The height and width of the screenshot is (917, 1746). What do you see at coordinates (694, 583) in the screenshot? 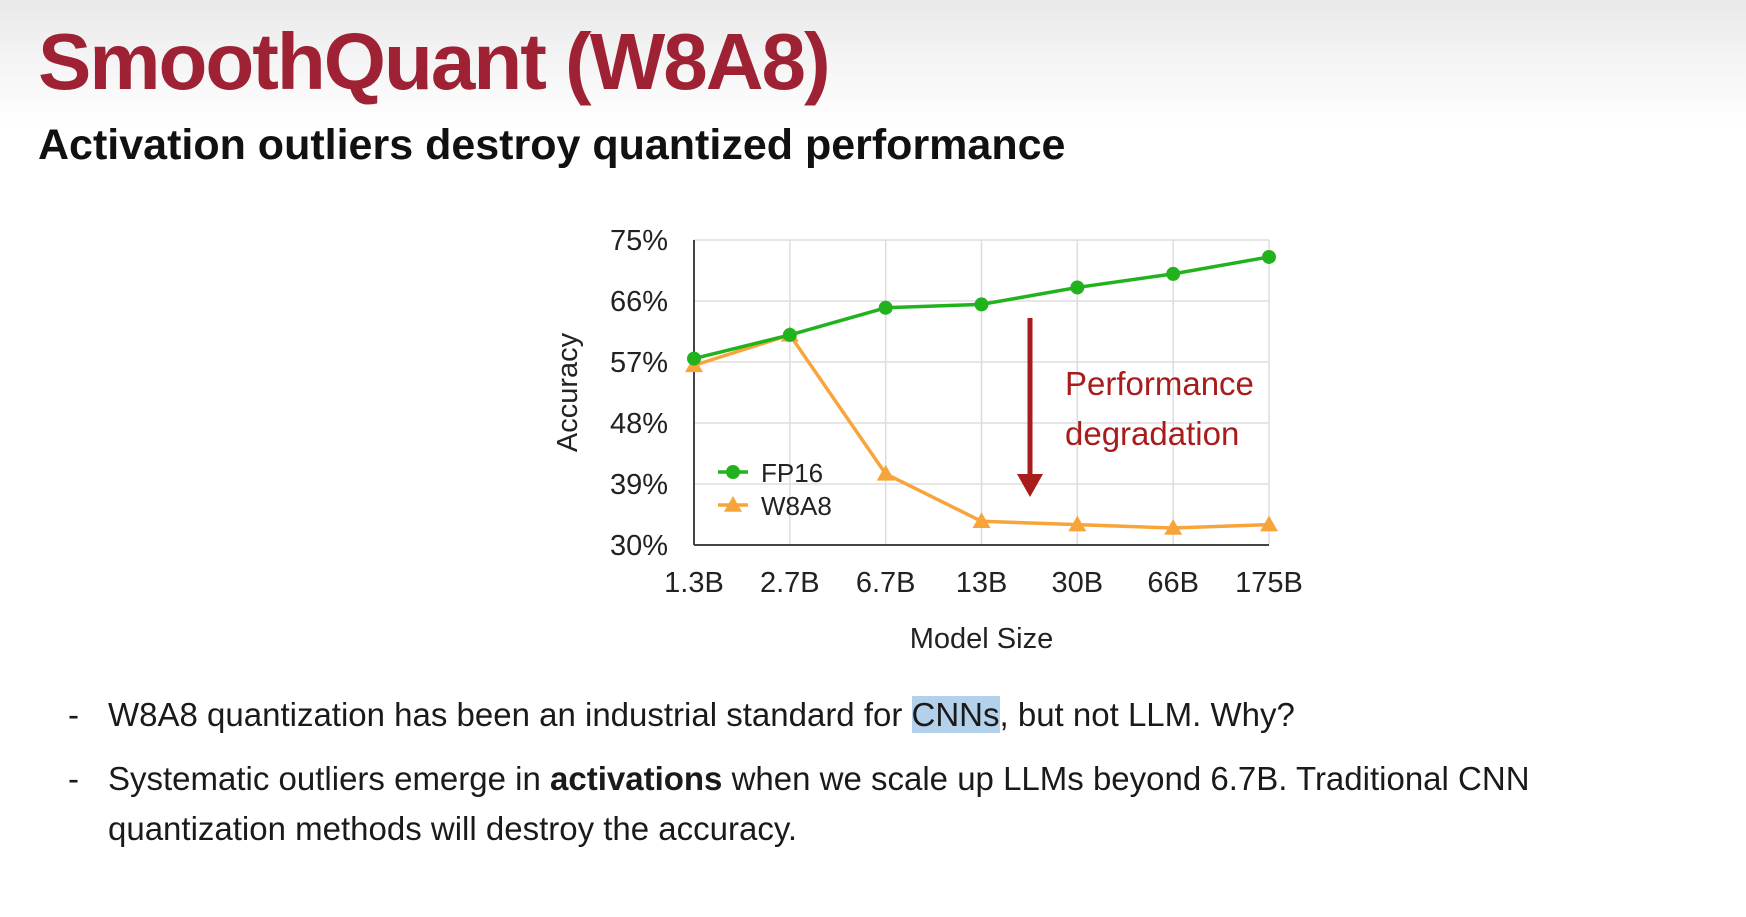
I see `x-tick-label: 1.3B` at bounding box center [694, 583].